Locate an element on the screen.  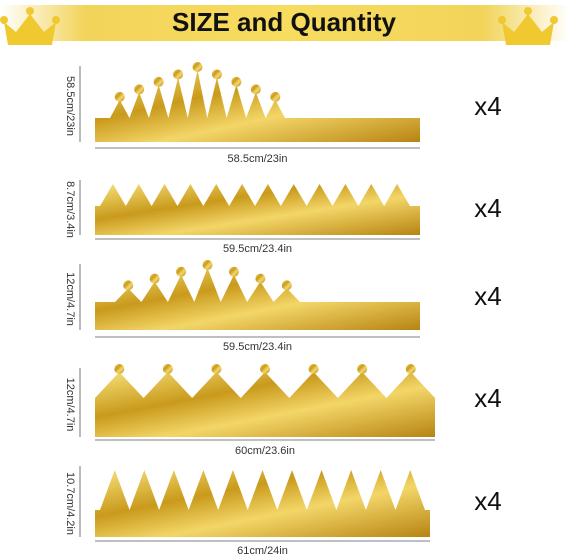
title: SIZE and Quantity is located at coordinates (284, 22).